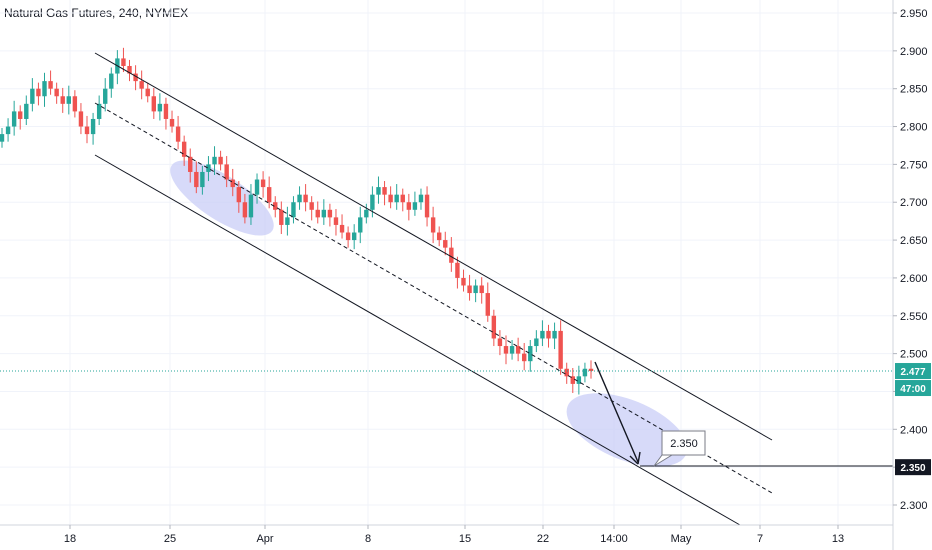 Image resolution: width=932 pixels, height=550 pixels. What do you see at coordinates (914, 203) in the screenshot?
I see `price-tick-label: 2.700` at bounding box center [914, 203].